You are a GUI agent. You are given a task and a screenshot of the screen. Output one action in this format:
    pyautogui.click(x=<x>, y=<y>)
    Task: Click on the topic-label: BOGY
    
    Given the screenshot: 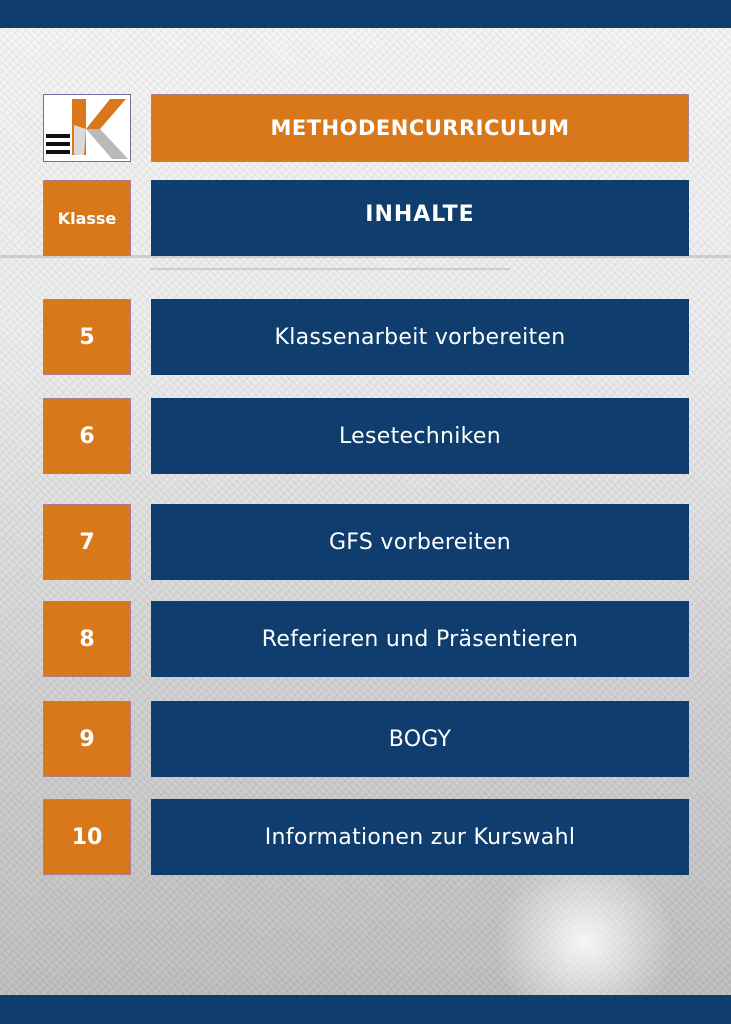 What is the action you would take?
    pyautogui.click(x=420, y=739)
    